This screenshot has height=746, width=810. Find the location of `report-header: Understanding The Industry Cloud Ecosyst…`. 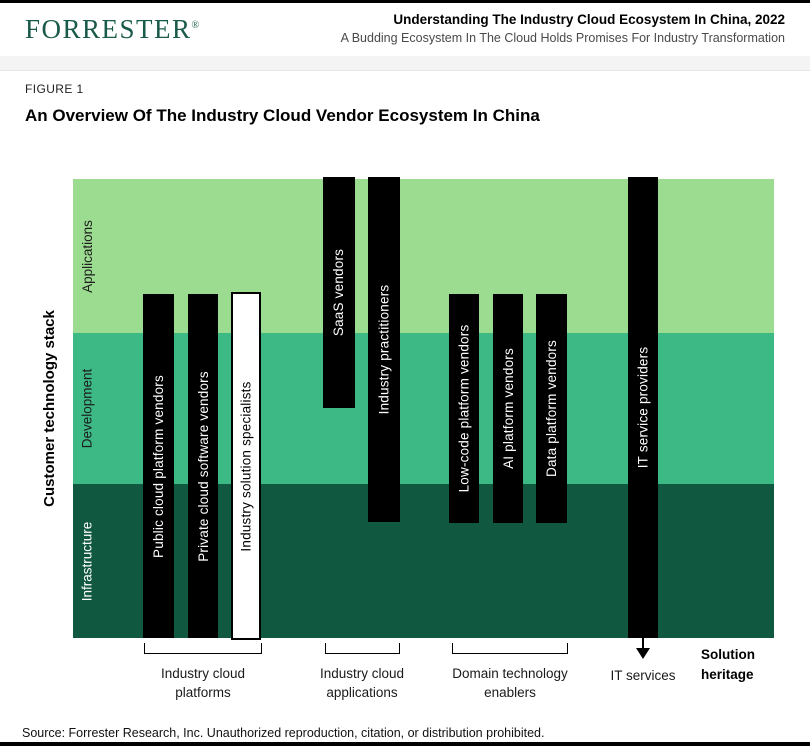

report-header: Understanding The Industry Cloud Ecosyst… is located at coordinates (563, 28).